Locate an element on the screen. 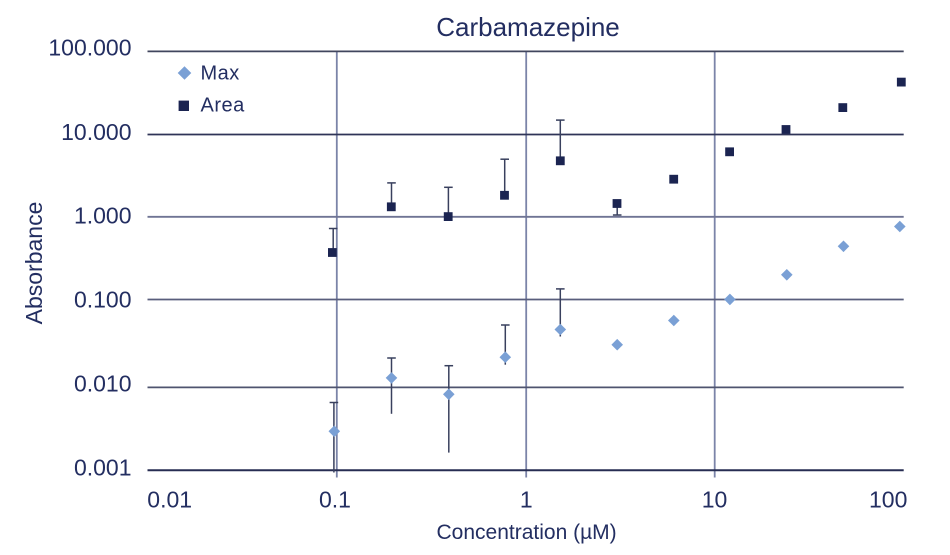  svg-text: Carbamazepine is located at coordinates (528, 27).